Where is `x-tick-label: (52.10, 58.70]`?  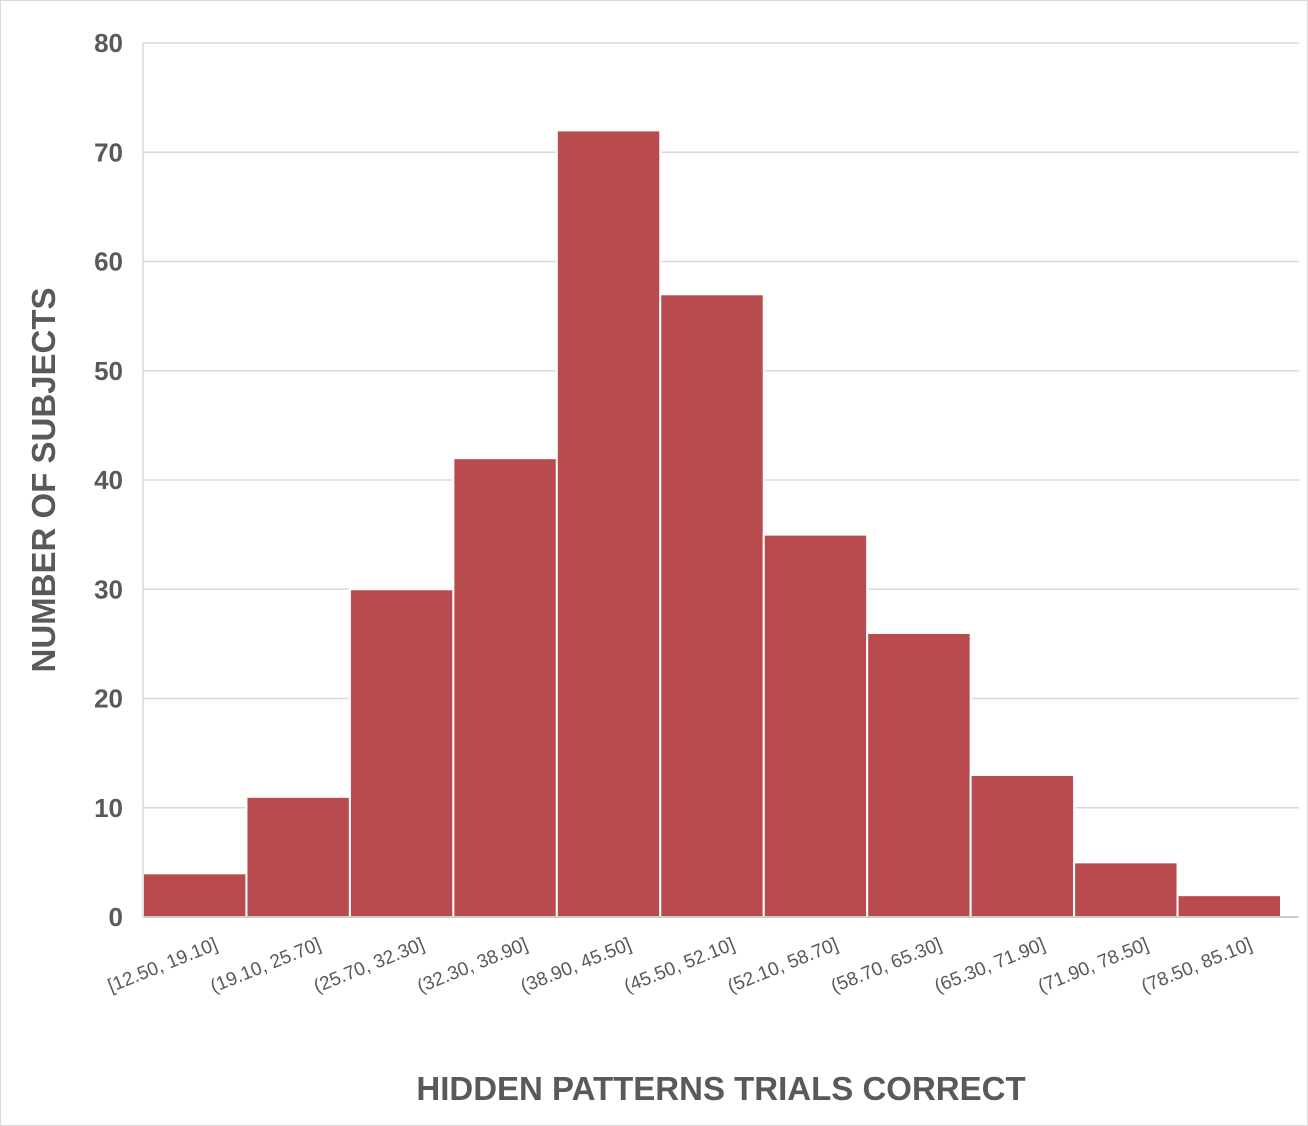
x-tick-label: (52.10, 58.70] is located at coordinates (783, 965).